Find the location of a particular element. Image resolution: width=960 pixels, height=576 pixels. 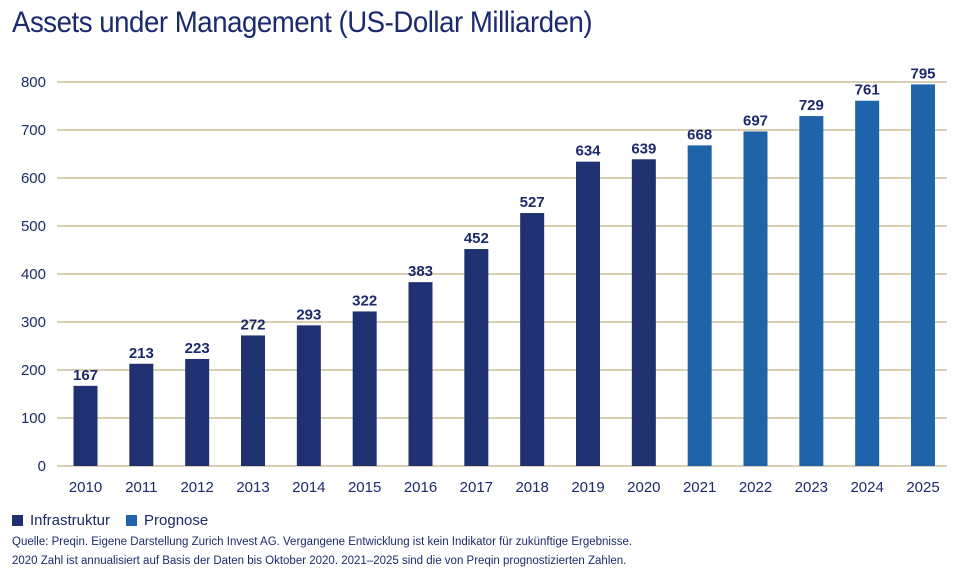

y-tick-label: 600 is located at coordinates (33, 178).